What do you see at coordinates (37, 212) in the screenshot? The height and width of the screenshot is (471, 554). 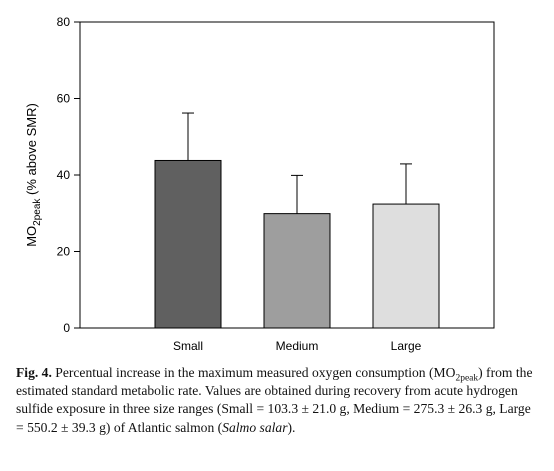 I see `y-axis-label-subscript: 2peak` at bounding box center [37, 212].